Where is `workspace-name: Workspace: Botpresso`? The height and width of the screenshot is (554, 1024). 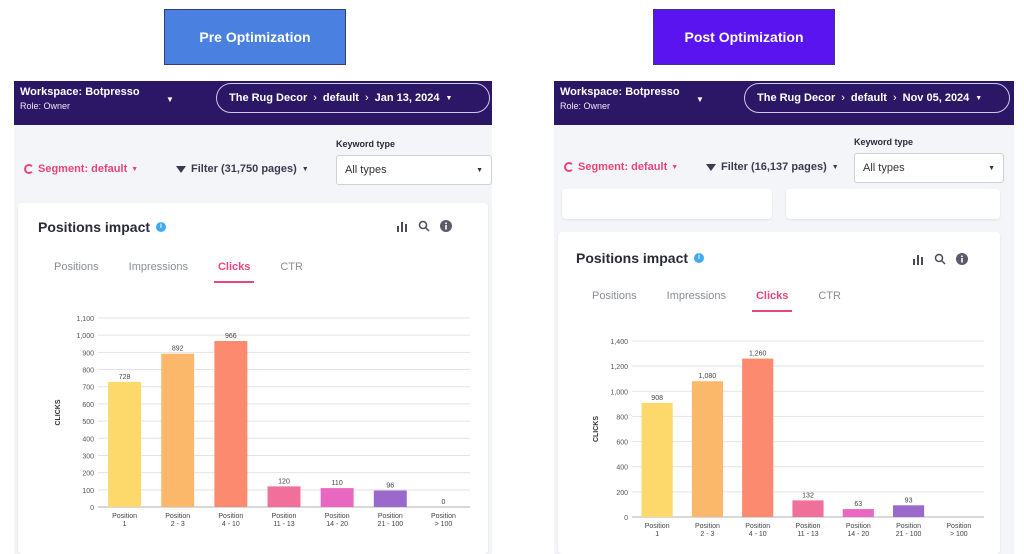
workspace-name: Workspace: Botpresso is located at coordinates (620, 92).